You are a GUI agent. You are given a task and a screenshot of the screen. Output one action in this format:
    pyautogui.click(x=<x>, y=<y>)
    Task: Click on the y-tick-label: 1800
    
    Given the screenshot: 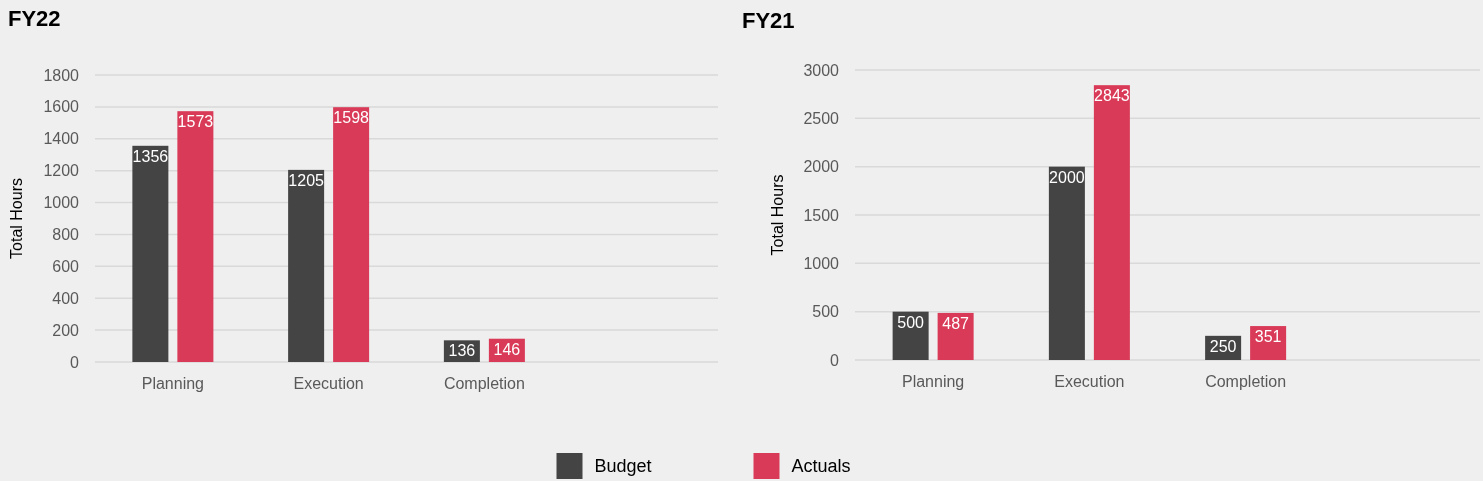 What is the action you would take?
    pyautogui.click(x=61, y=75)
    